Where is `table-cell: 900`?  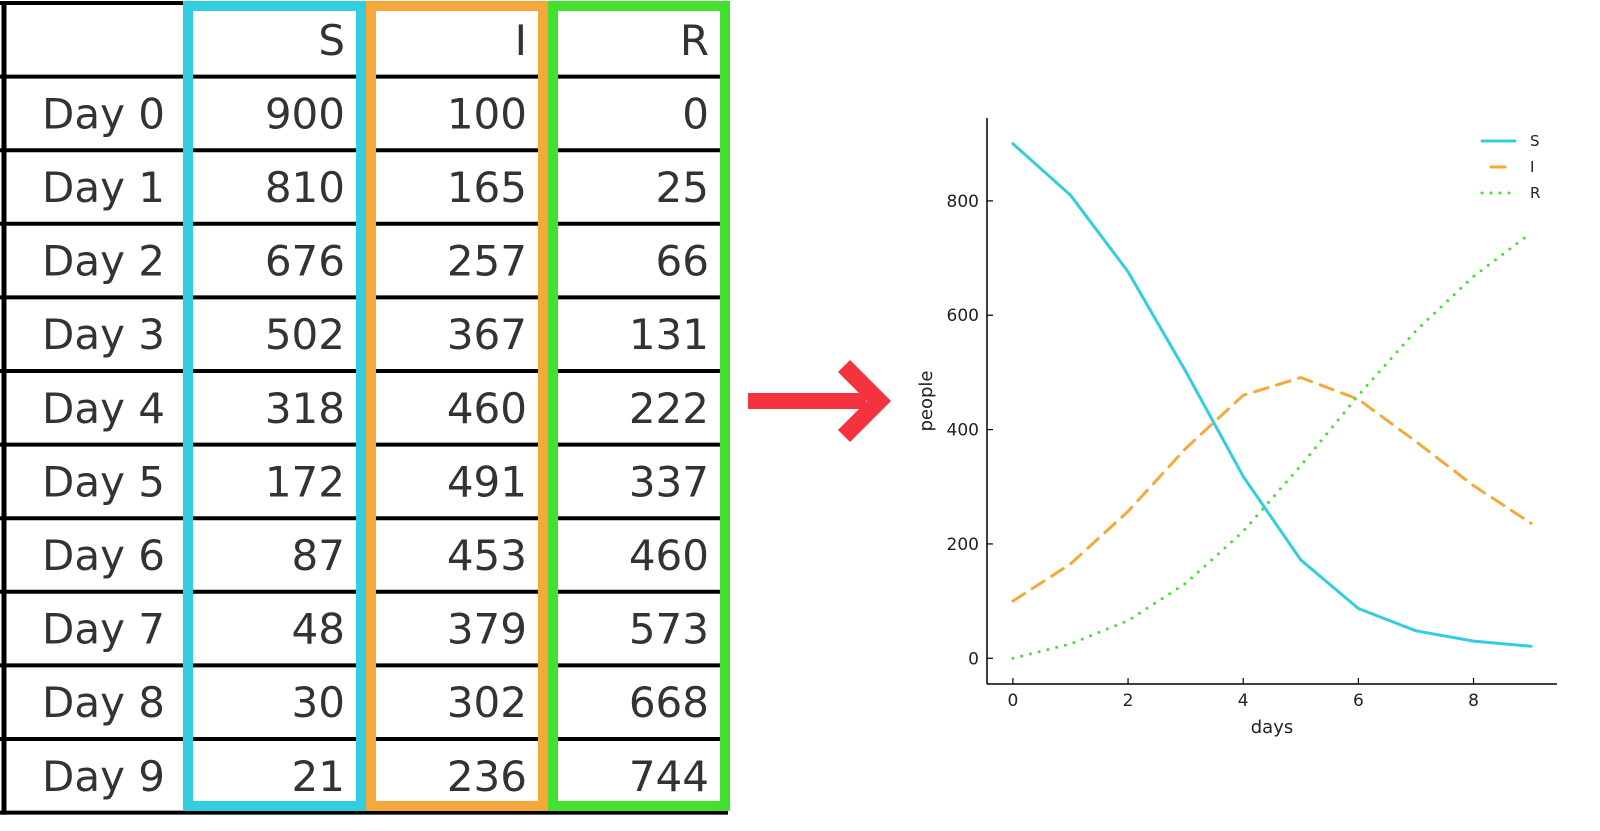 table-cell: 900 is located at coordinates (305, 113).